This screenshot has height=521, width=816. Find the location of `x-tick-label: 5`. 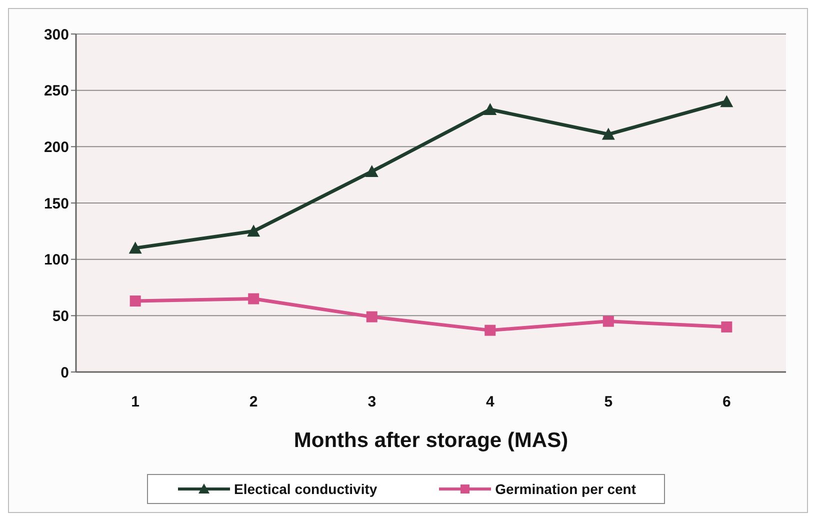

x-tick-label: 5 is located at coordinates (608, 402).